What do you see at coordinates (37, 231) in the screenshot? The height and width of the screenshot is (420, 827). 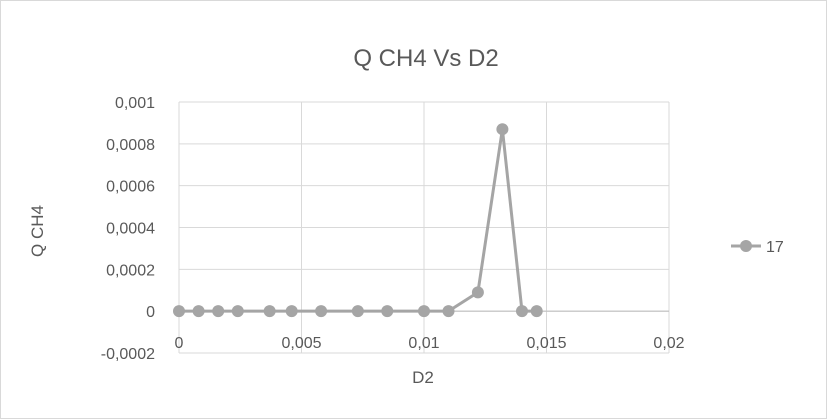 I see `y-axis-title: Q CH4` at bounding box center [37, 231].